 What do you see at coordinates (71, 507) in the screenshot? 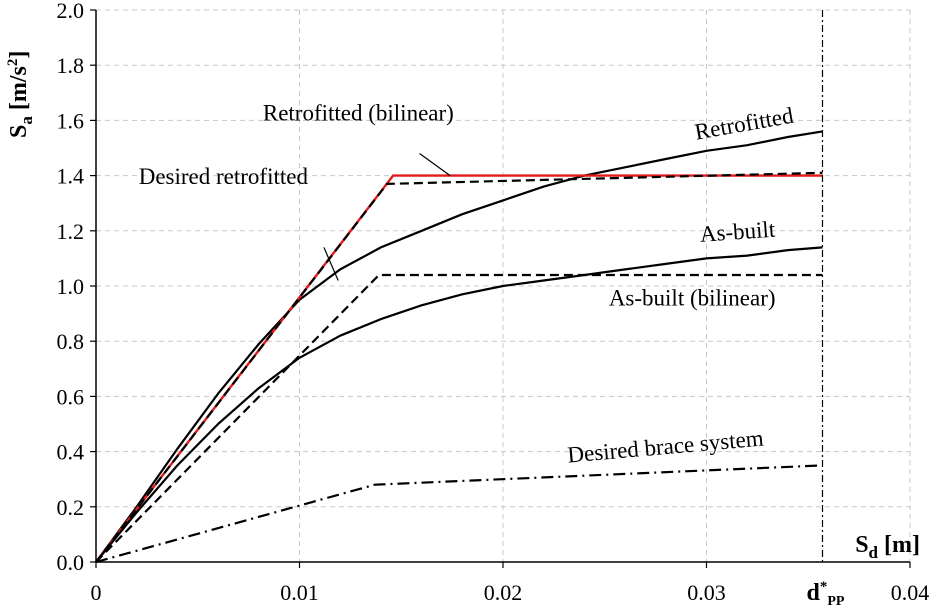
I see `y-tick-label: 0.2` at bounding box center [71, 507].